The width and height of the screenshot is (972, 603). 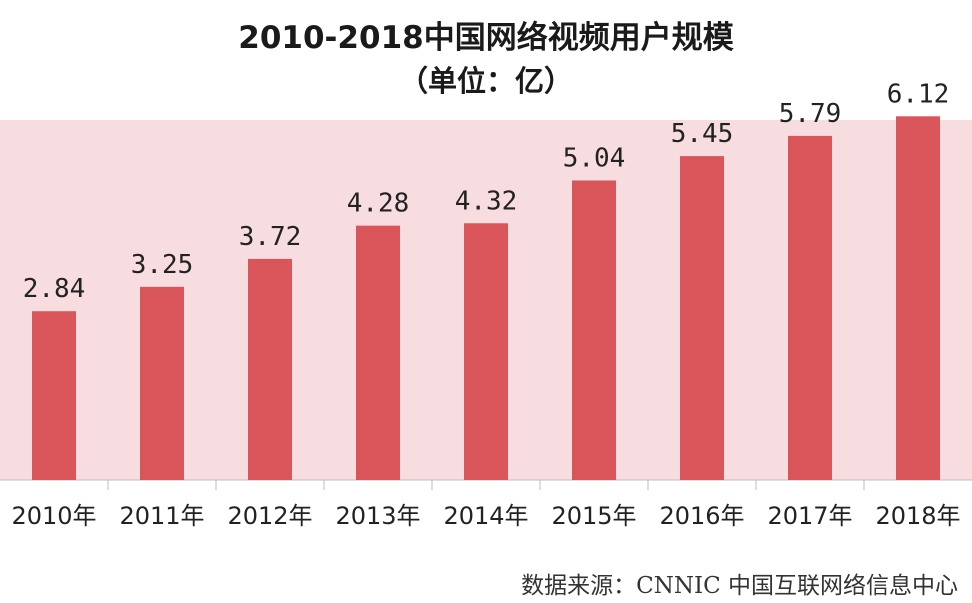 What do you see at coordinates (594, 158) in the screenshot?
I see `data-label-2015年: 5.04` at bounding box center [594, 158].